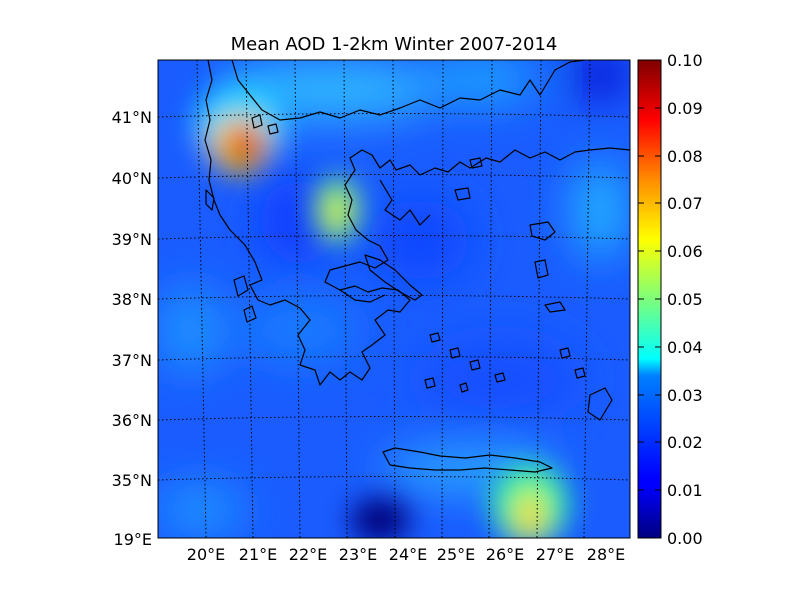 The image size is (800, 600). What do you see at coordinates (467, 460) in the screenshot?
I see `crete-island` at bounding box center [467, 460].